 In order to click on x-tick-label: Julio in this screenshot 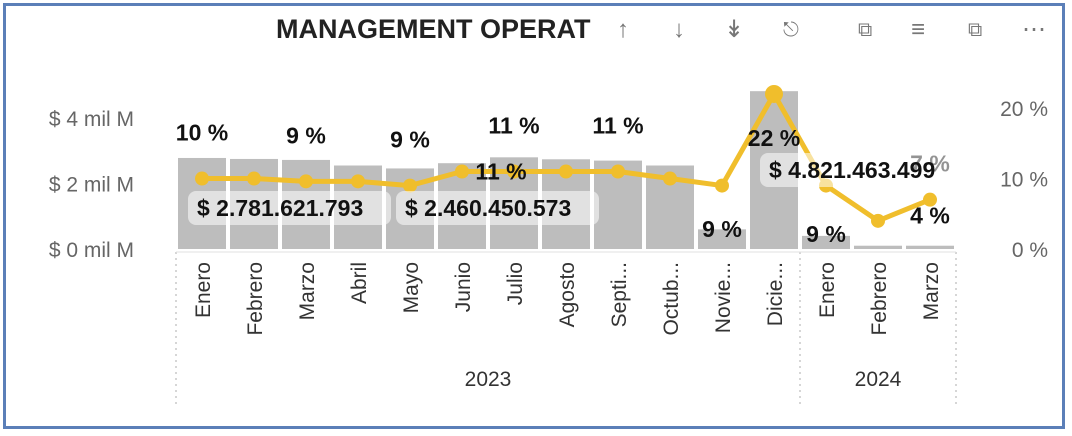, I will do `click(515, 283)`.